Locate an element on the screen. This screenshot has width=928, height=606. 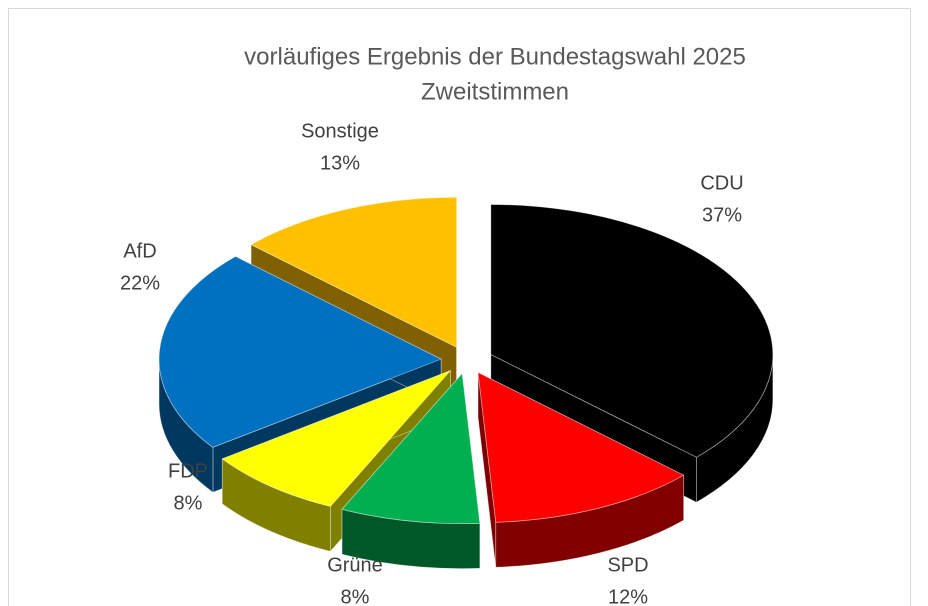
slice-label: FDP is located at coordinates (188, 471).